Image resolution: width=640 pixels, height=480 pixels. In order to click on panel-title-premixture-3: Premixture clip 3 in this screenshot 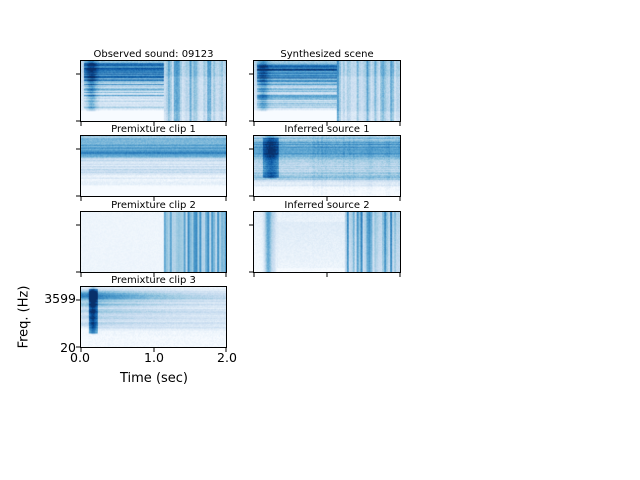, I will do `click(153, 280)`.